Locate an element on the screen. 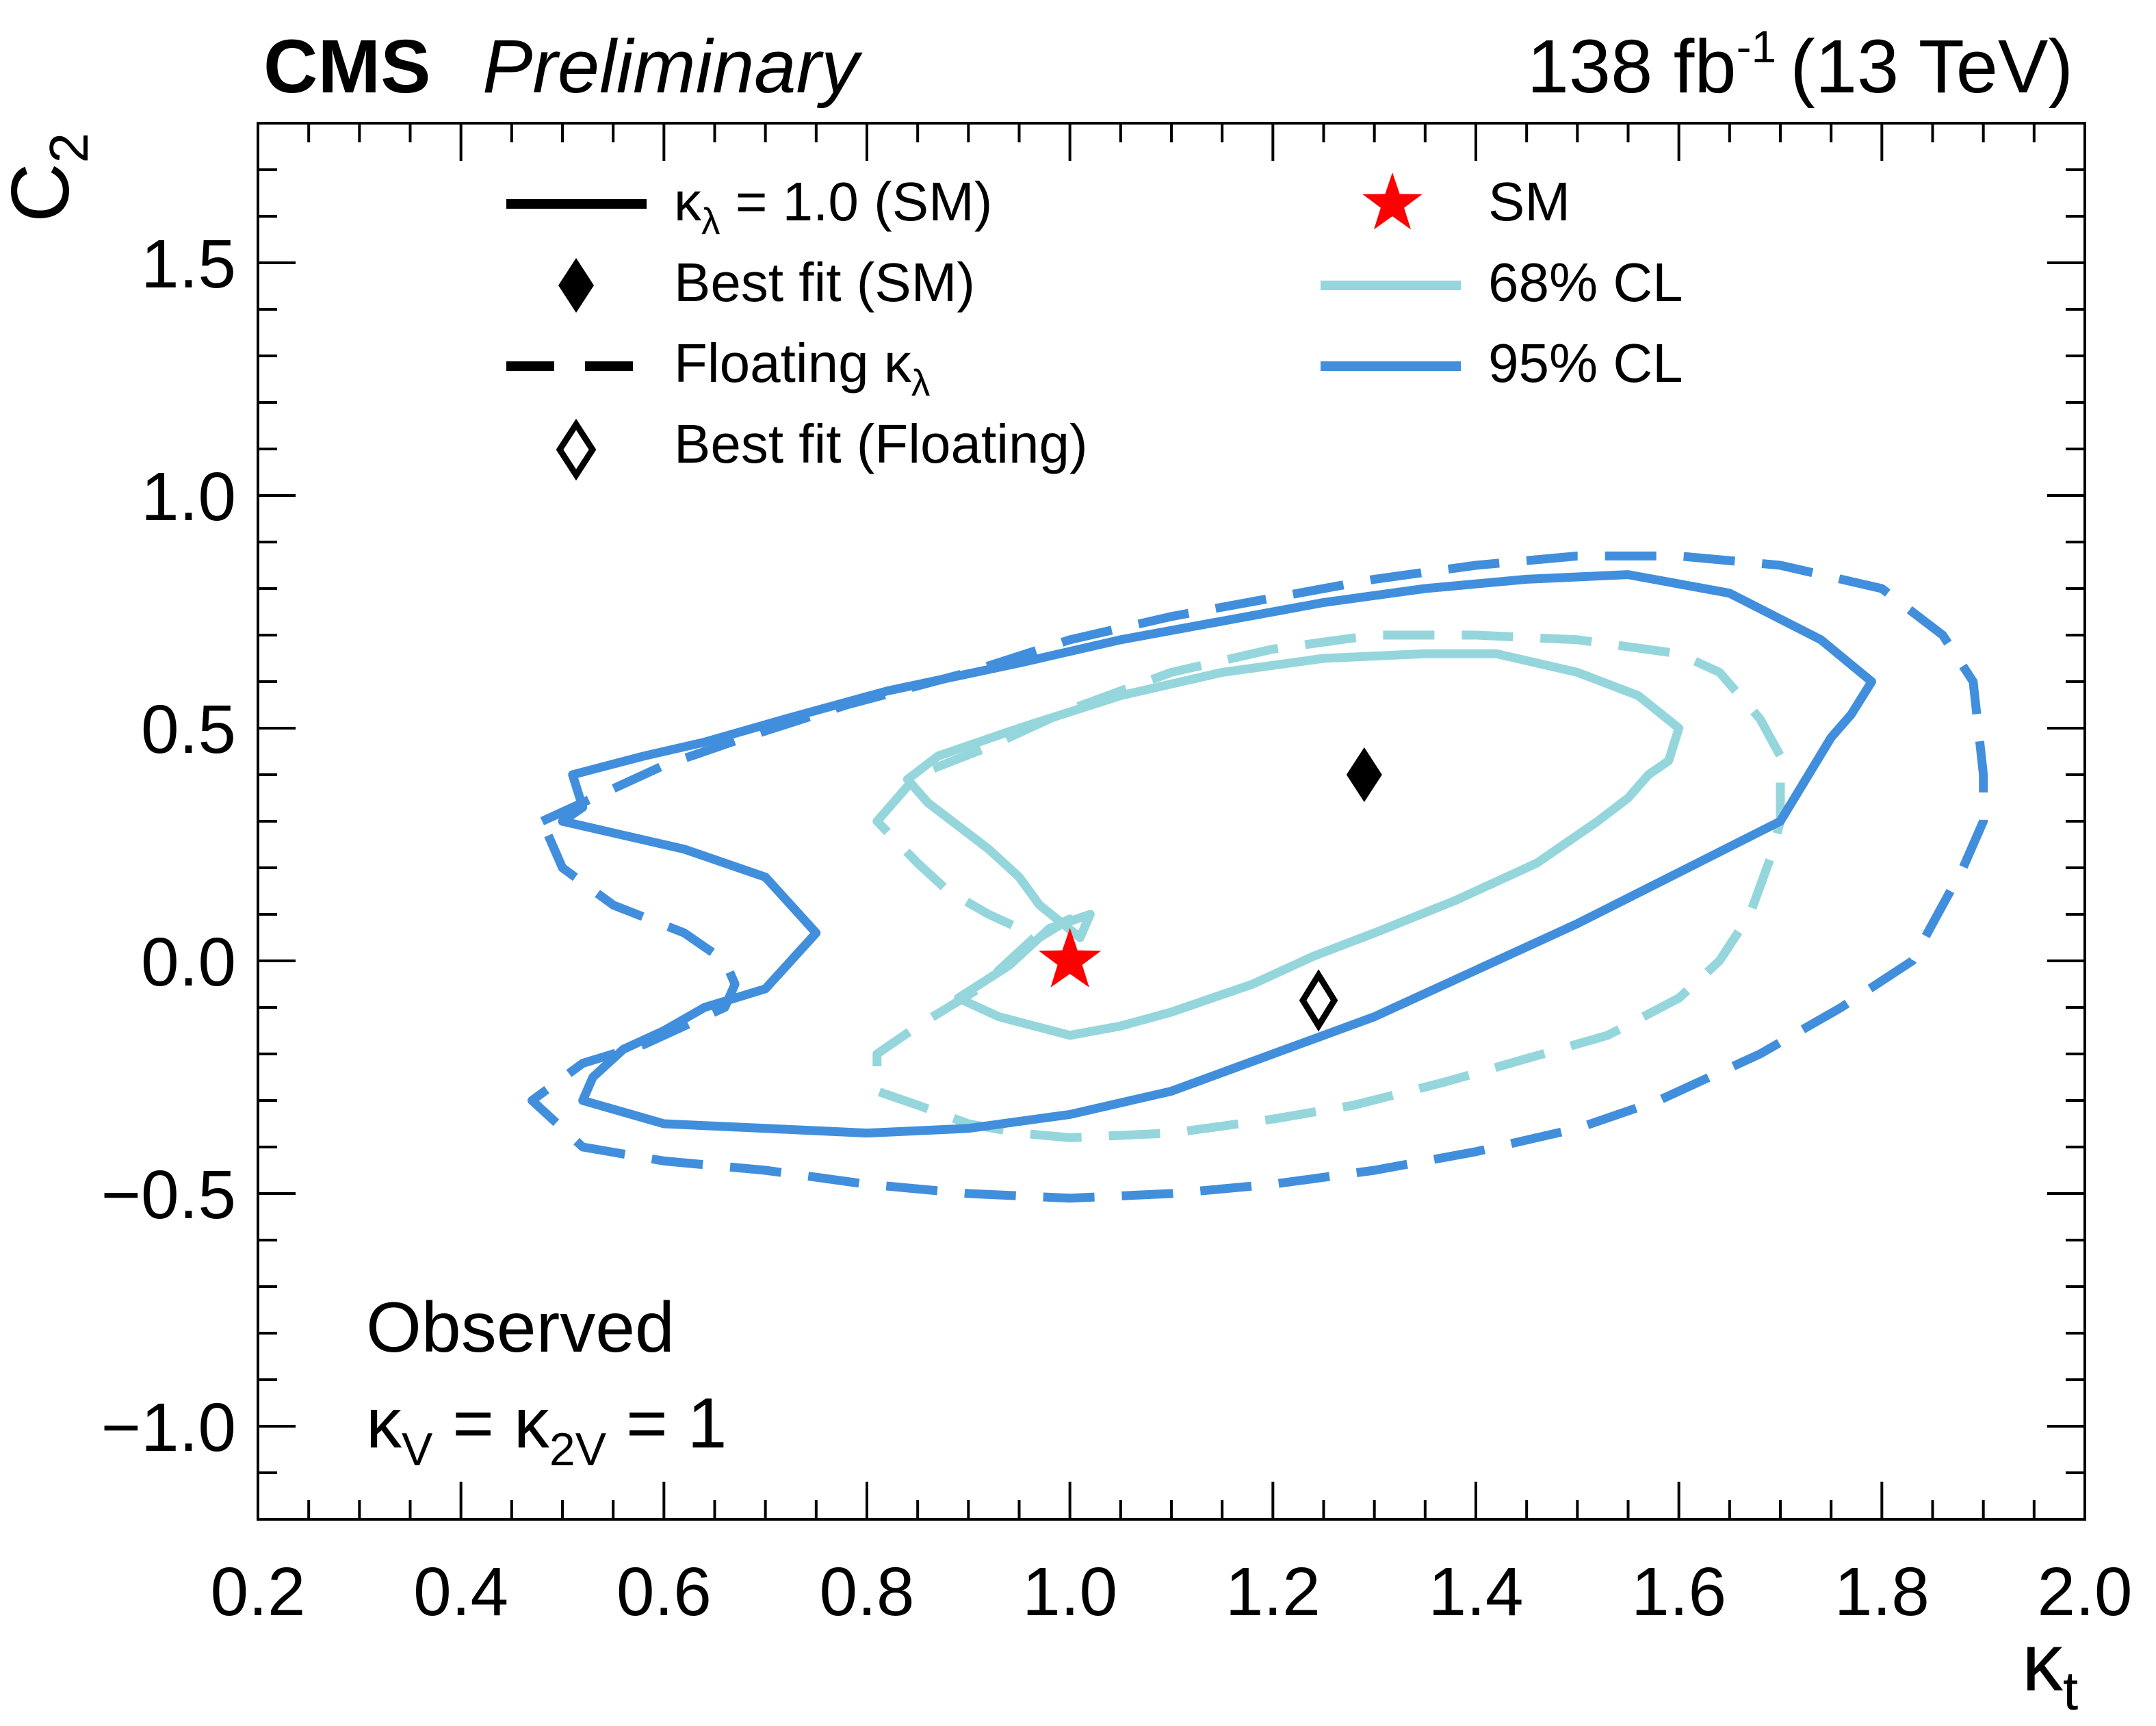  x-tick-label: 0.4 is located at coordinates (460, 1592).